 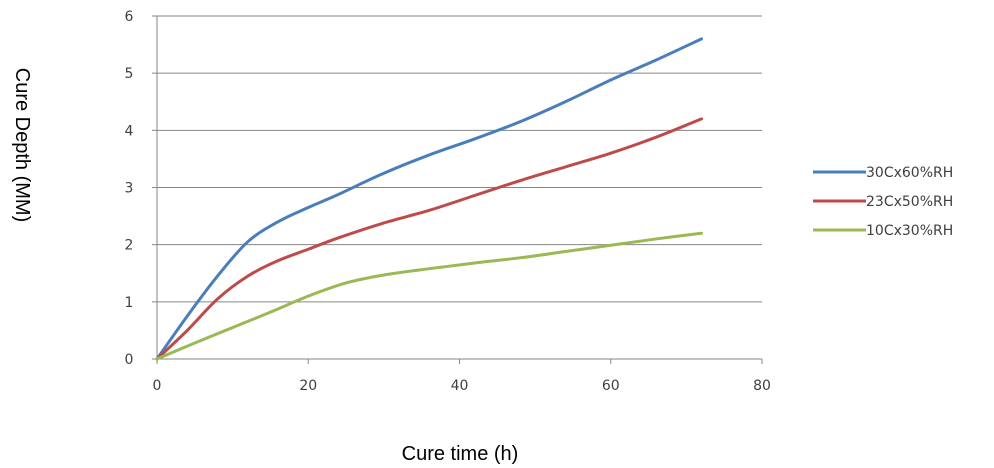 What do you see at coordinates (460, 454) in the screenshot?
I see `x-axis-title: Cure time (h)` at bounding box center [460, 454].